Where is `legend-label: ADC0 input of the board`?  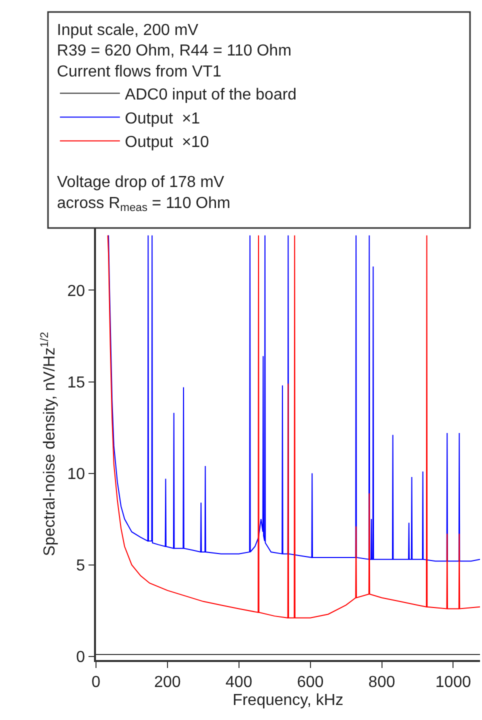 legend-label: ADC0 input of the board is located at coordinates (210, 95).